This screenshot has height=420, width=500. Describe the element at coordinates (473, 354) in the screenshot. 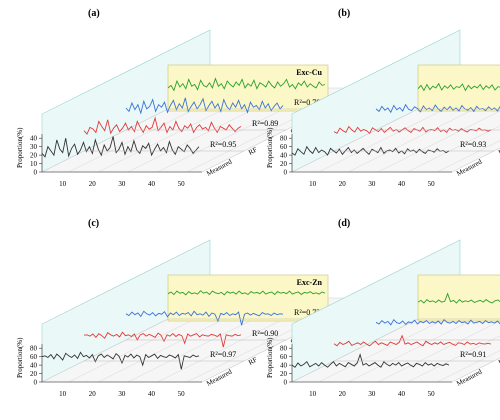

I see `r2-label: R²=0.91` at that location.